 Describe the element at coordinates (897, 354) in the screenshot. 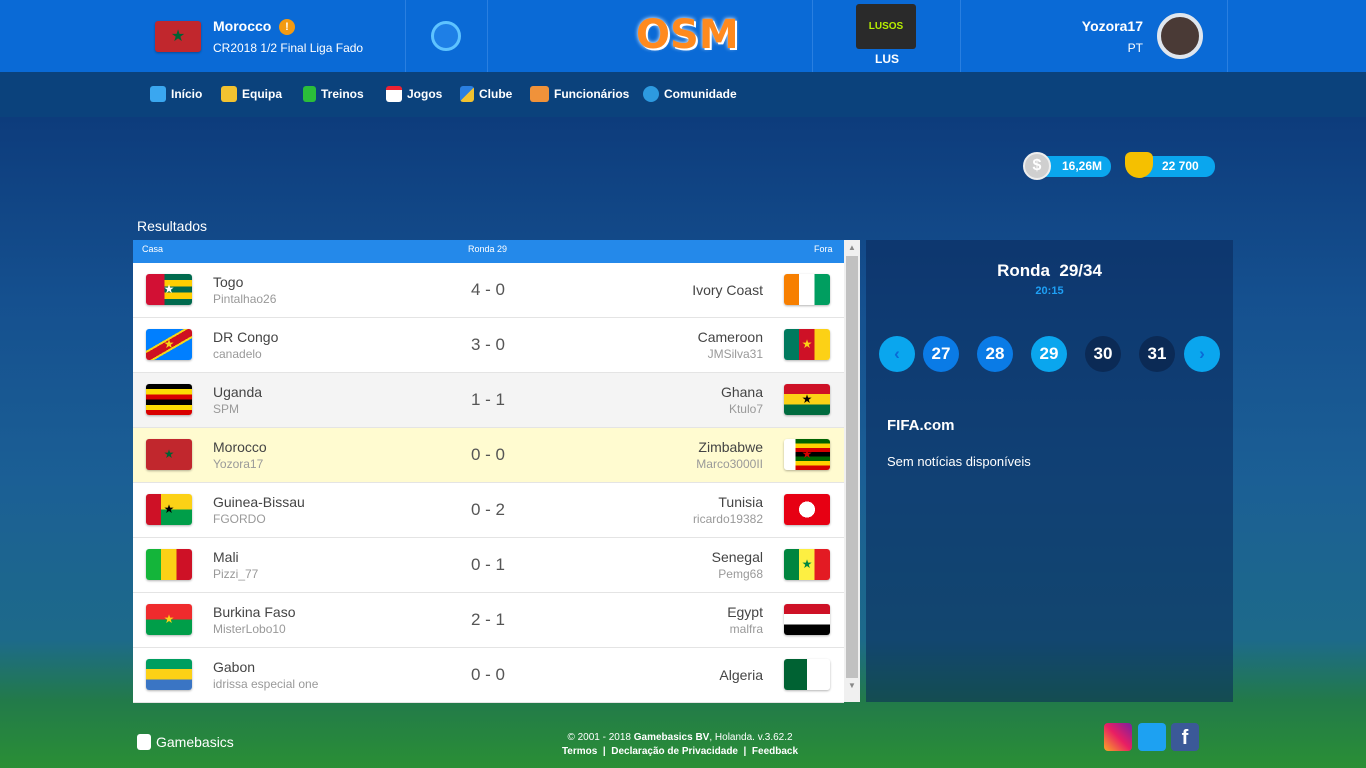

I see `prev-round-button: ‹` at that location.